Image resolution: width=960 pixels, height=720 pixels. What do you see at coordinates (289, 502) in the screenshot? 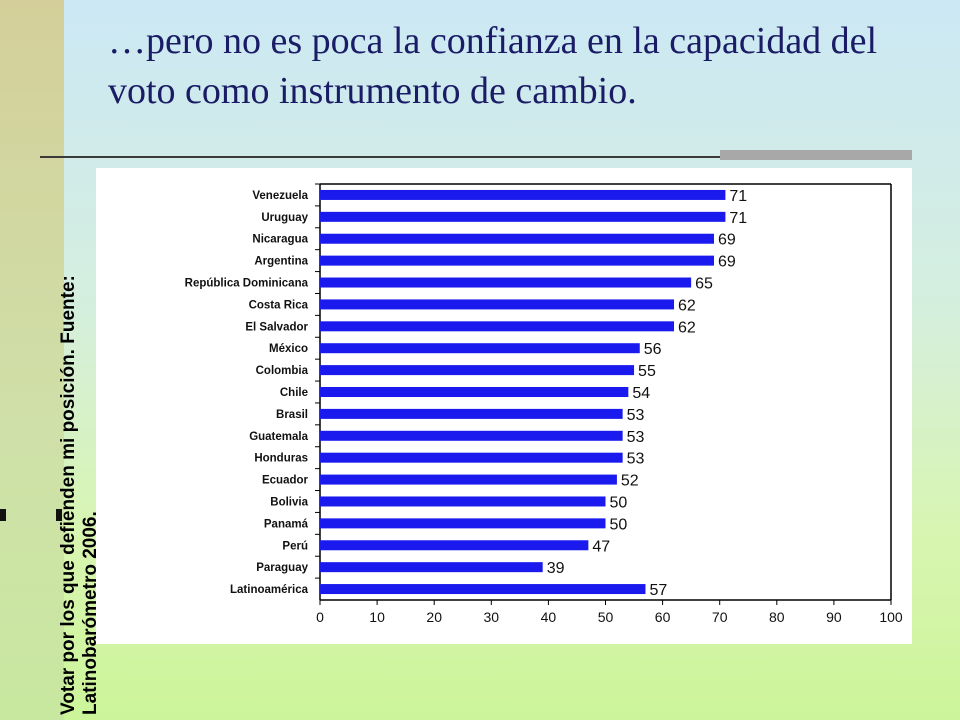
I see `category-label: Bolivia` at bounding box center [289, 502].